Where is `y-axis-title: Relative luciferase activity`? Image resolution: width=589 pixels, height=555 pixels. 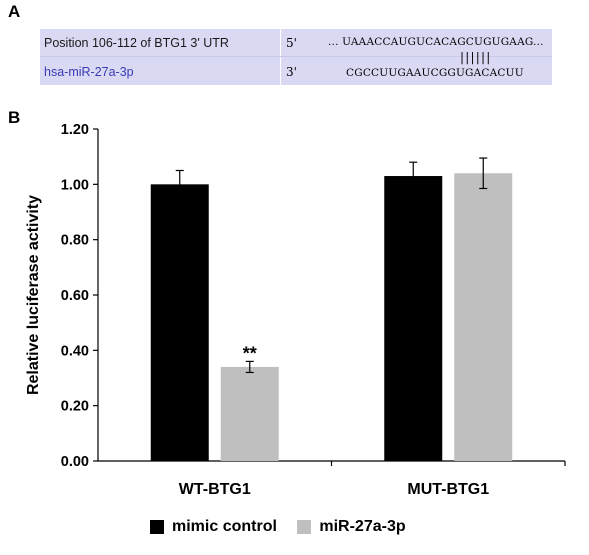
y-axis-title: Relative luciferase activity is located at coordinates (33, 295).